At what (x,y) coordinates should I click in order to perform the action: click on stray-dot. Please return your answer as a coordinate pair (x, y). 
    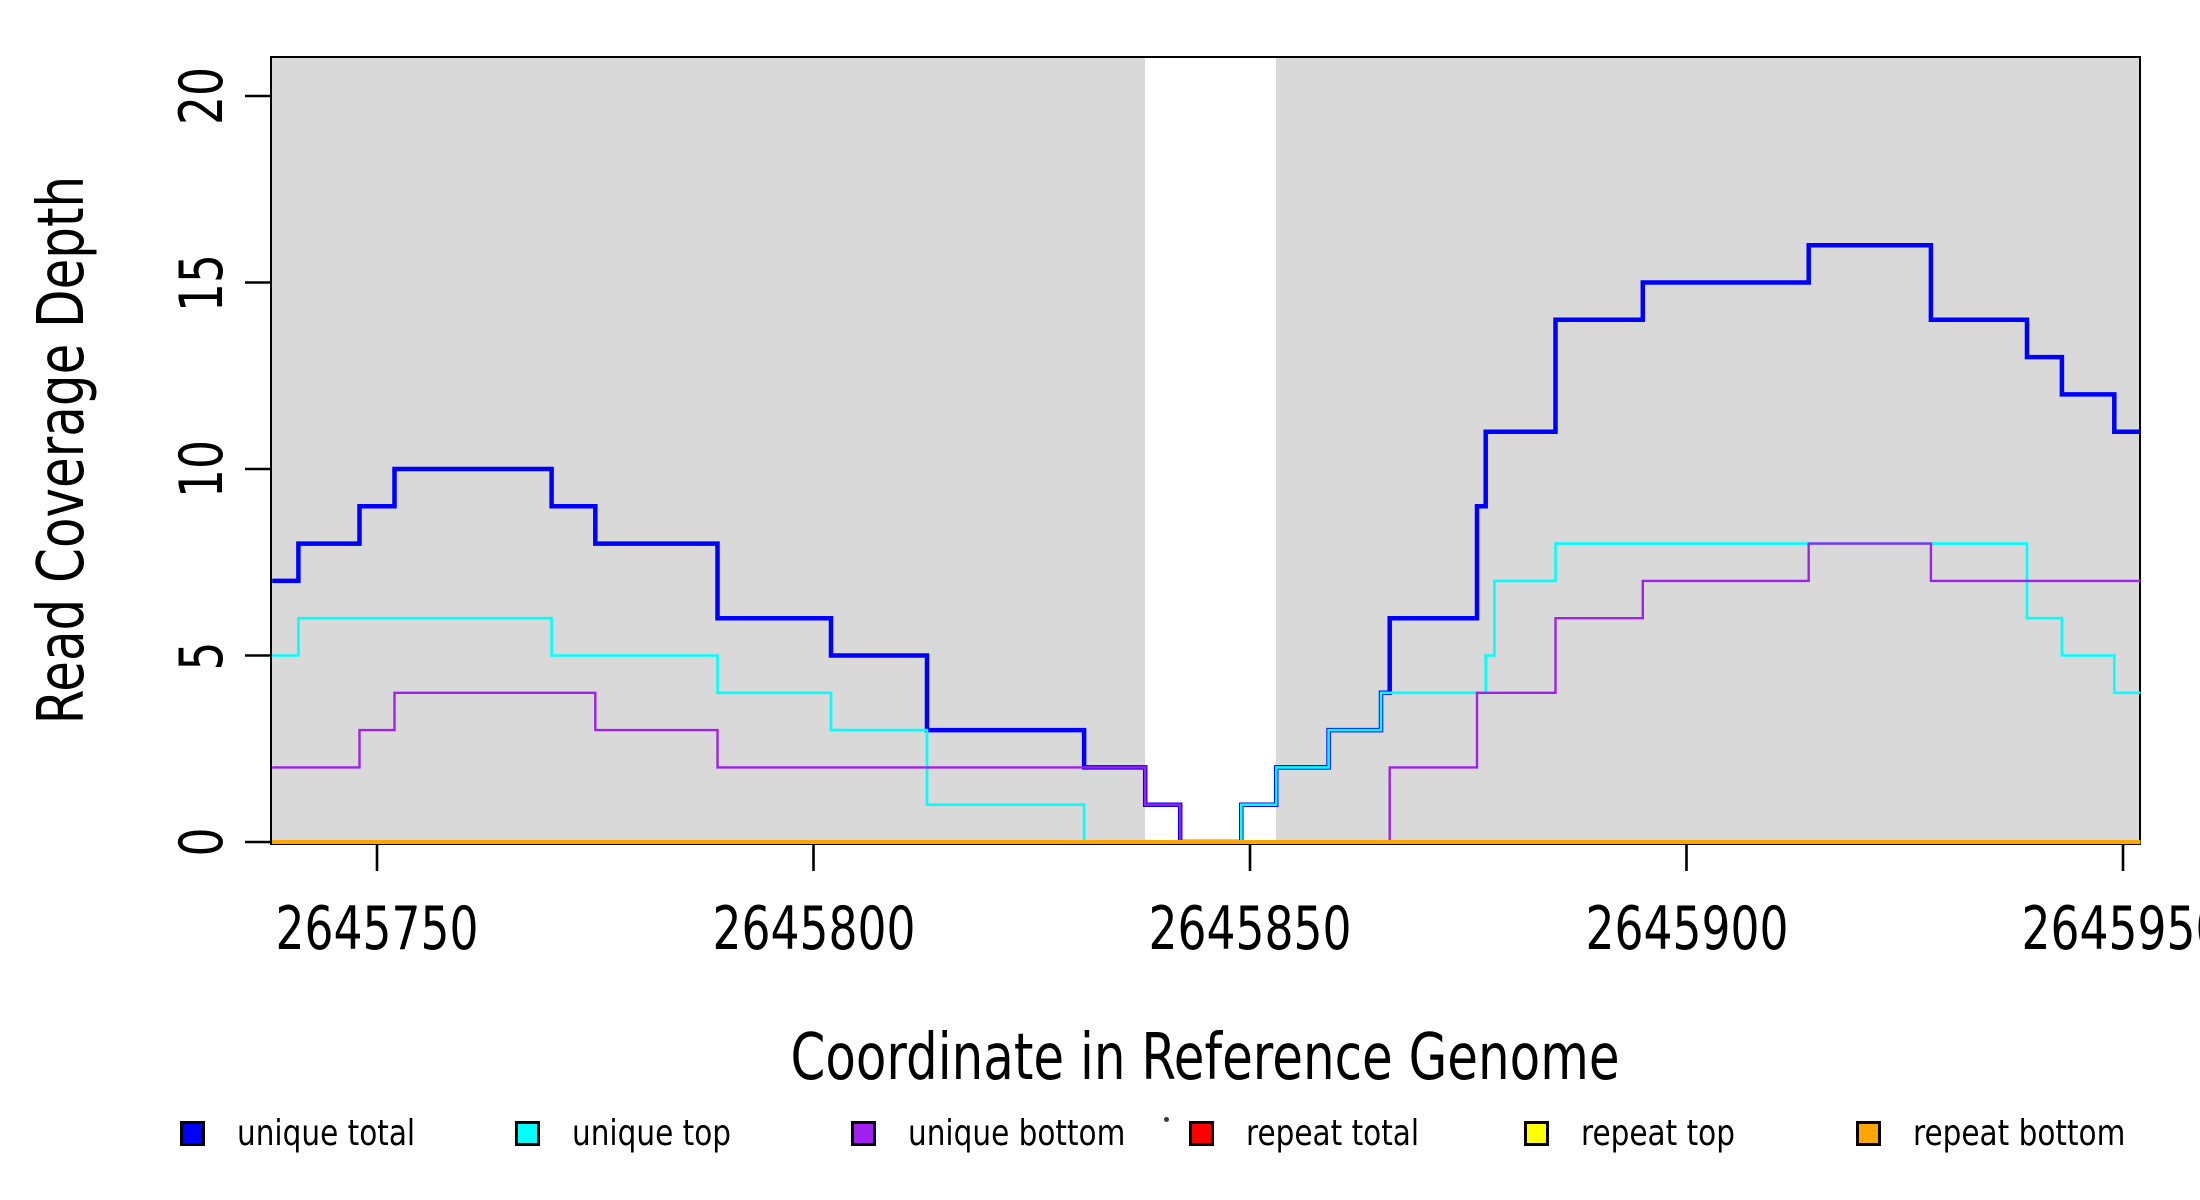
    Looking at the image, I should click on (1166, 1119).